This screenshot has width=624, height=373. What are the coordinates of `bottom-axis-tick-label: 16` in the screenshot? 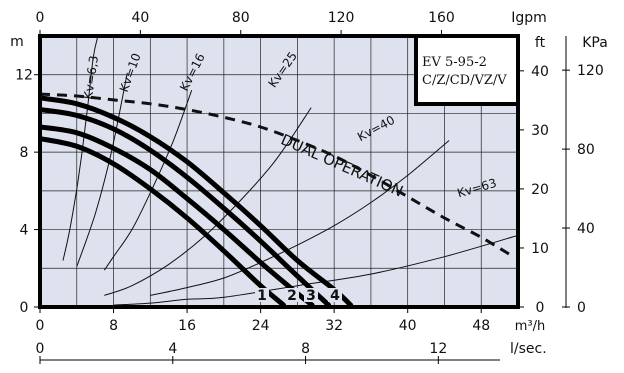 It's located at (187, 326).